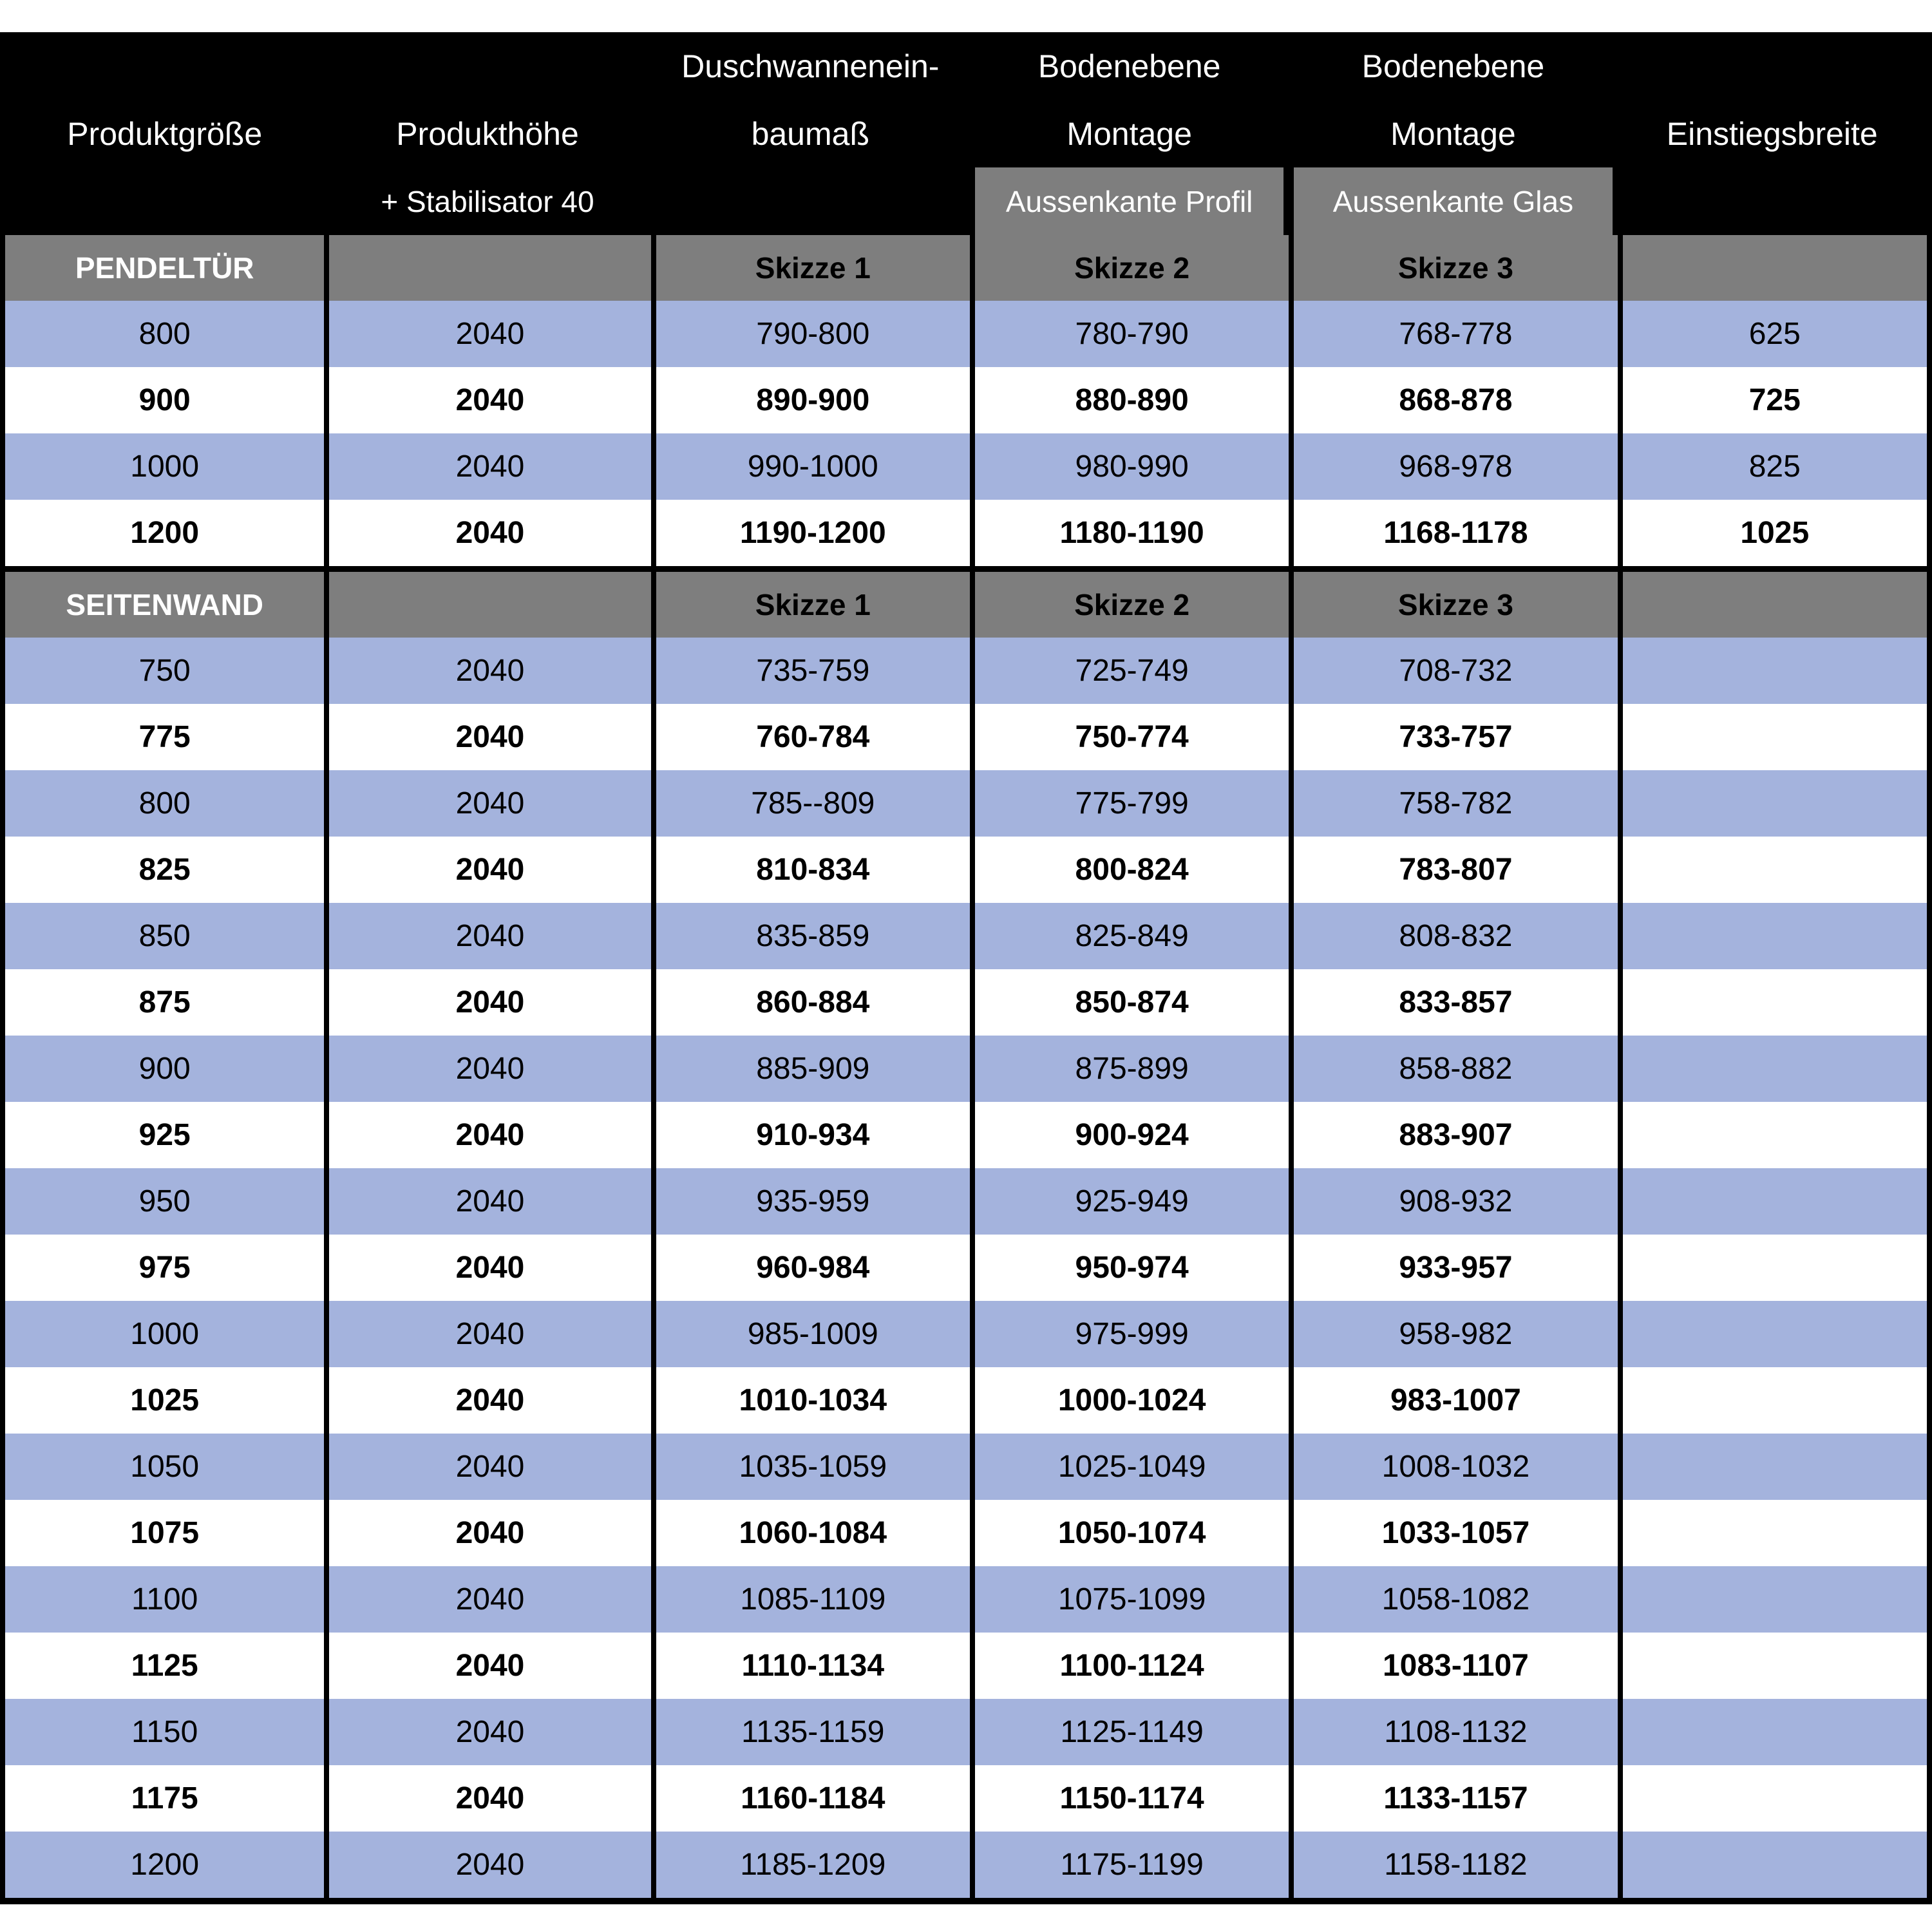 The image size is (1932, 1932). What do you see at coordinates (810, 1533) in the screenshot?
I see `cell-einbaumass: 1060-1084` at bounding box center [810, 1533].